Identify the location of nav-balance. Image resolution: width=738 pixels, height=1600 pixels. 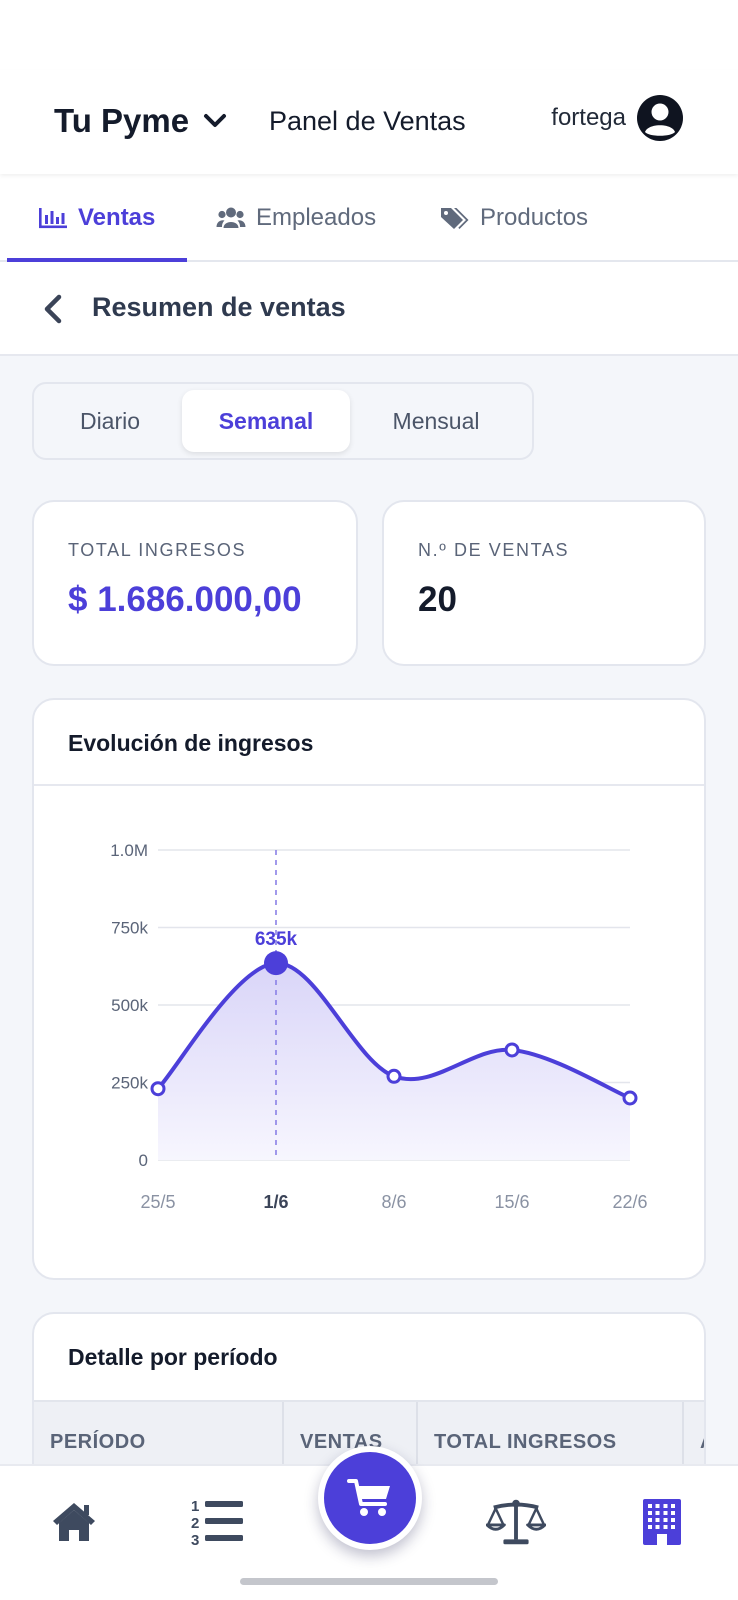
(516, 1522).